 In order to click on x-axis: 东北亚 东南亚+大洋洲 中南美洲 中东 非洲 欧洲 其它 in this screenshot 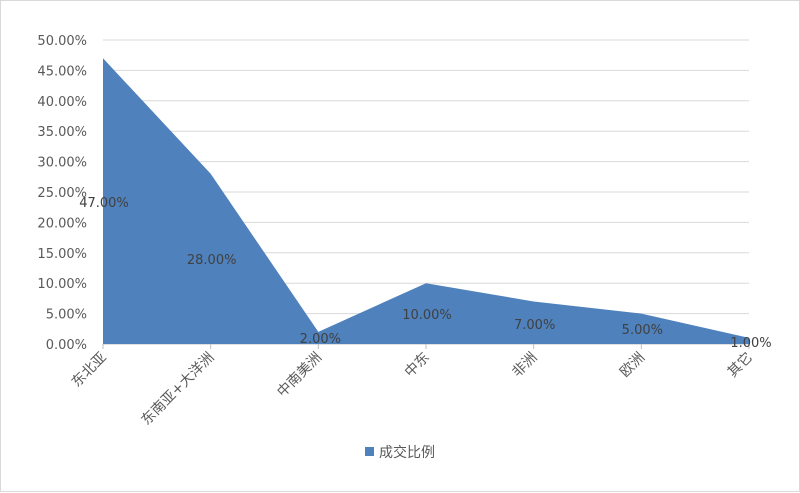, I will do `click(412, 386)`.